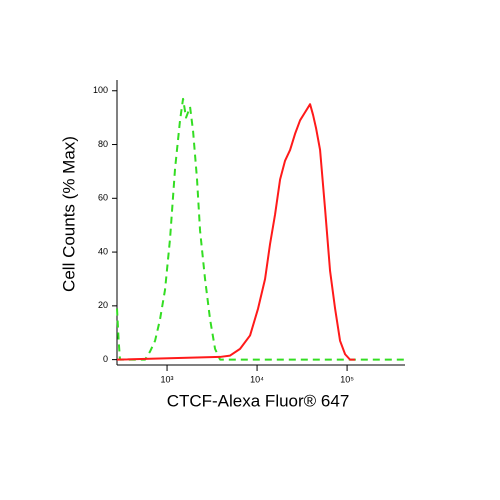  Describe the element at coordinates (258, 400) in the screenshot. I see `x-axis-label: CTCF-Alexa Fluor® 647` at that location.